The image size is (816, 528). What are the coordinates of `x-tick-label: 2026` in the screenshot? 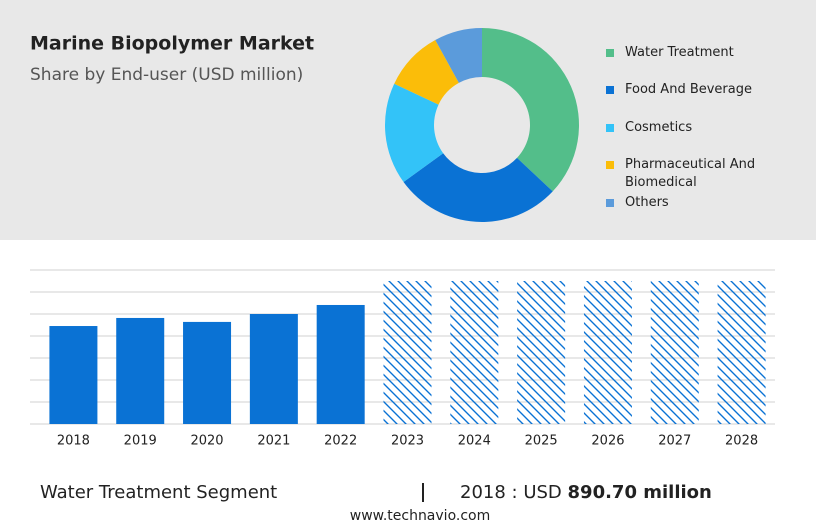 It's located at (607, 441).